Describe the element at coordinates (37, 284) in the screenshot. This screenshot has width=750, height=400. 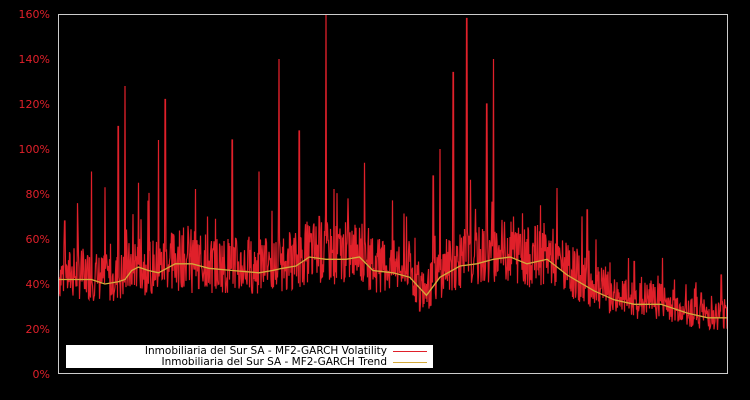
I see `y-tick-label: 40%` at that location.